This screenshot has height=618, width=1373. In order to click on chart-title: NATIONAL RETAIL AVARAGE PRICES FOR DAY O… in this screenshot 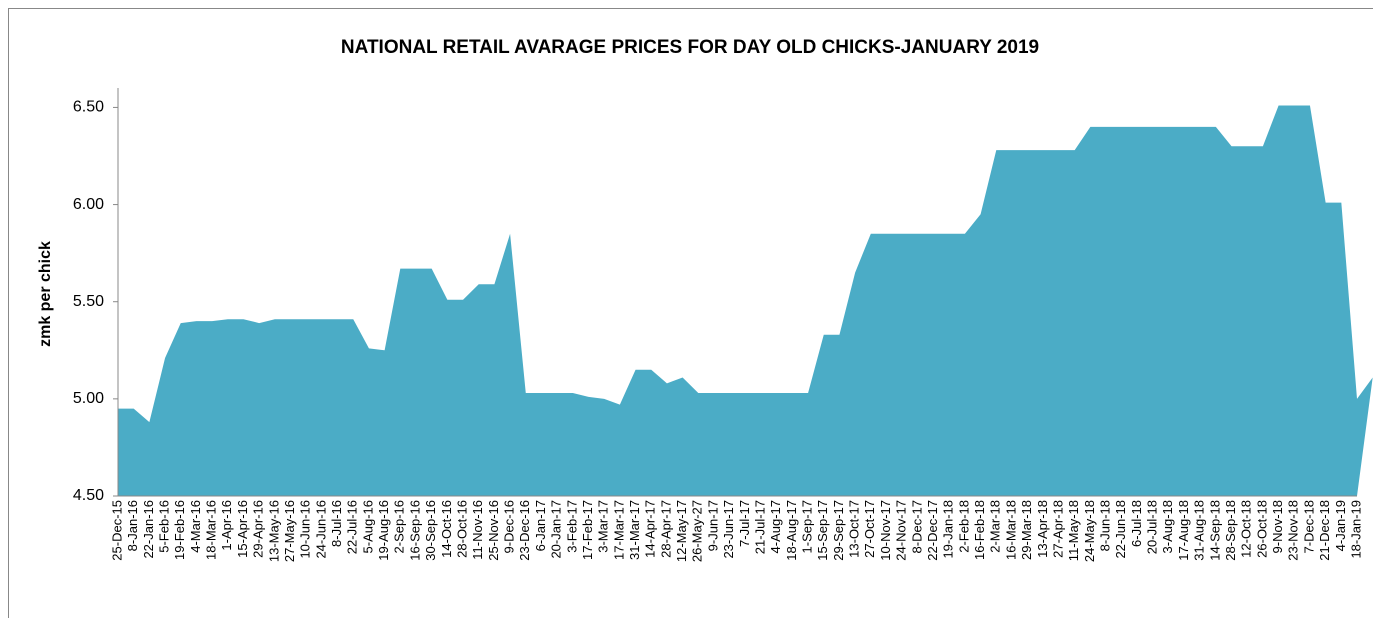, I will do `click(690, 47)`.